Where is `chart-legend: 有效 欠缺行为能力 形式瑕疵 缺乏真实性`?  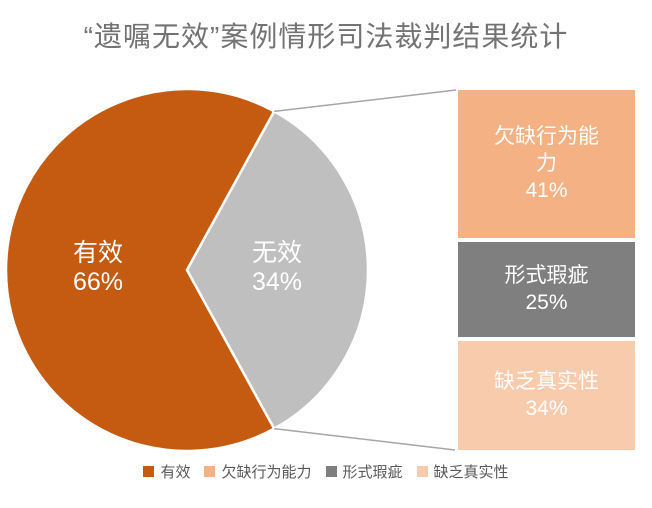
chart-legend: 有效 欠缺行为能力 形式瑕疵 缺乏真实性 is located at coordinates (326, 471).